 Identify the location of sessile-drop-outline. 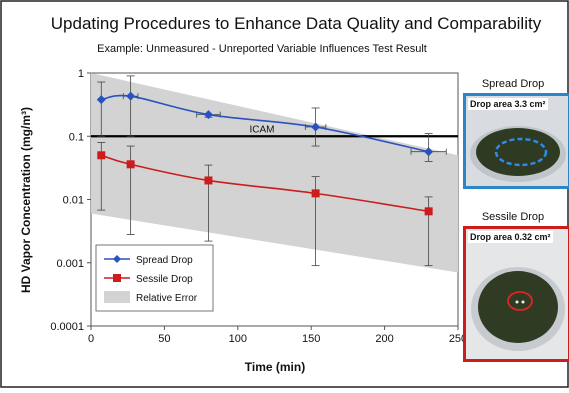
(520, 301).